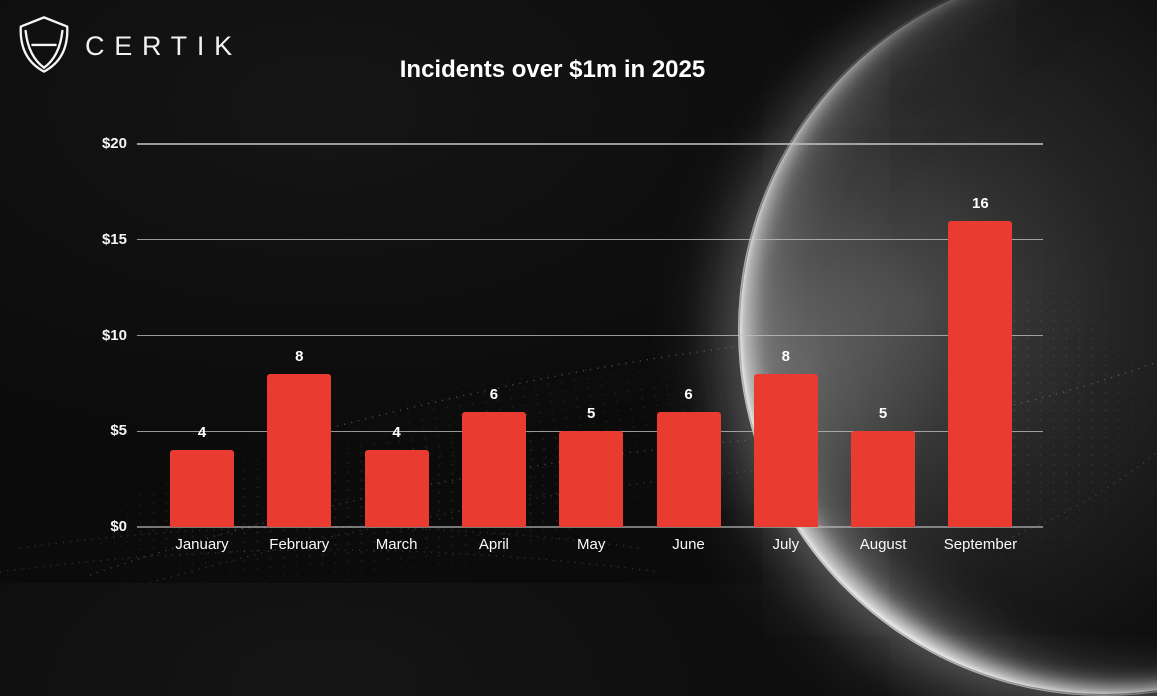  What do you see at coordinates (118, 431) in the screenshot?
I see `y-axis-tick-label: $5` at bounding box center [118, 431].